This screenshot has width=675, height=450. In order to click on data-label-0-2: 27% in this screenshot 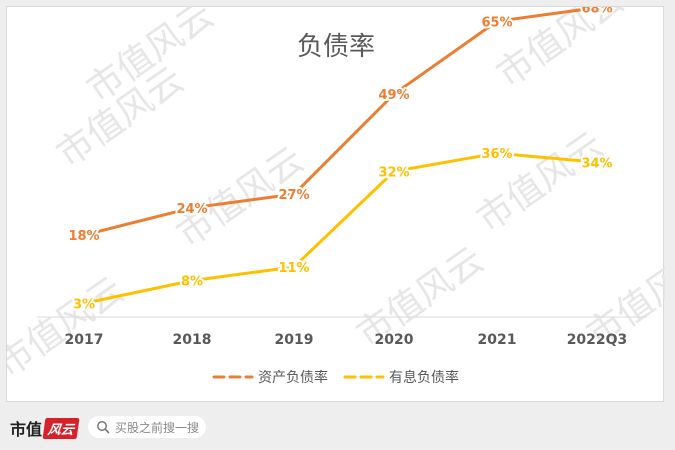, I will do `click(293, 195)`.